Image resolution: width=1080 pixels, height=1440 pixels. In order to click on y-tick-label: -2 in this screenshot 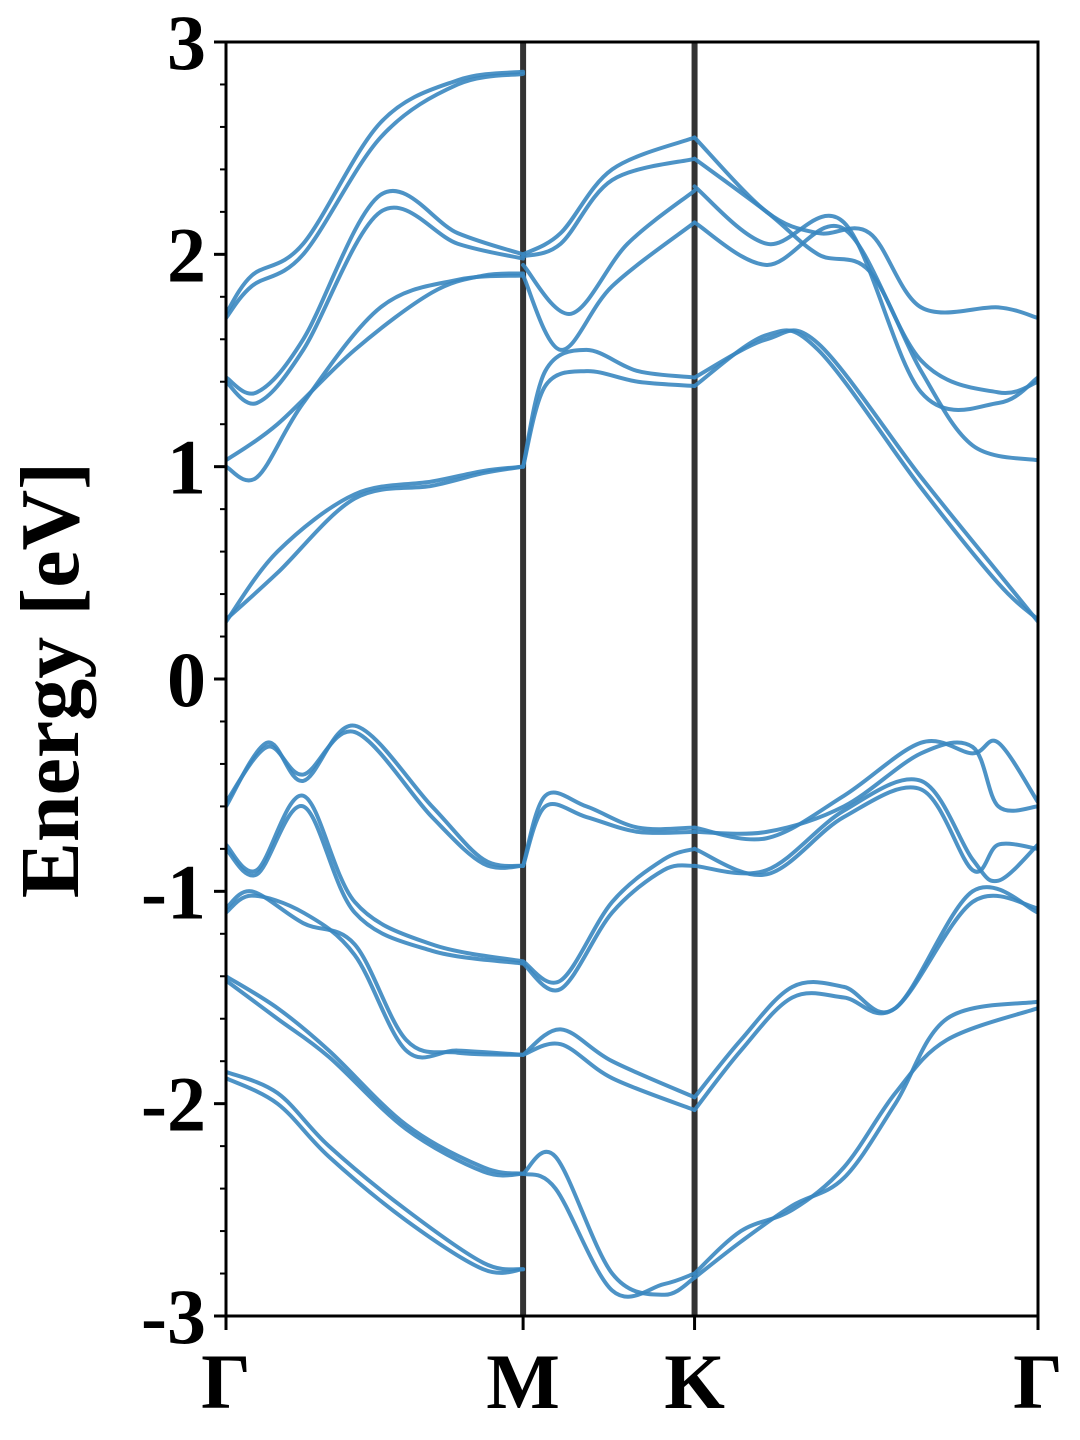, I will do `click(173, 1104)`.